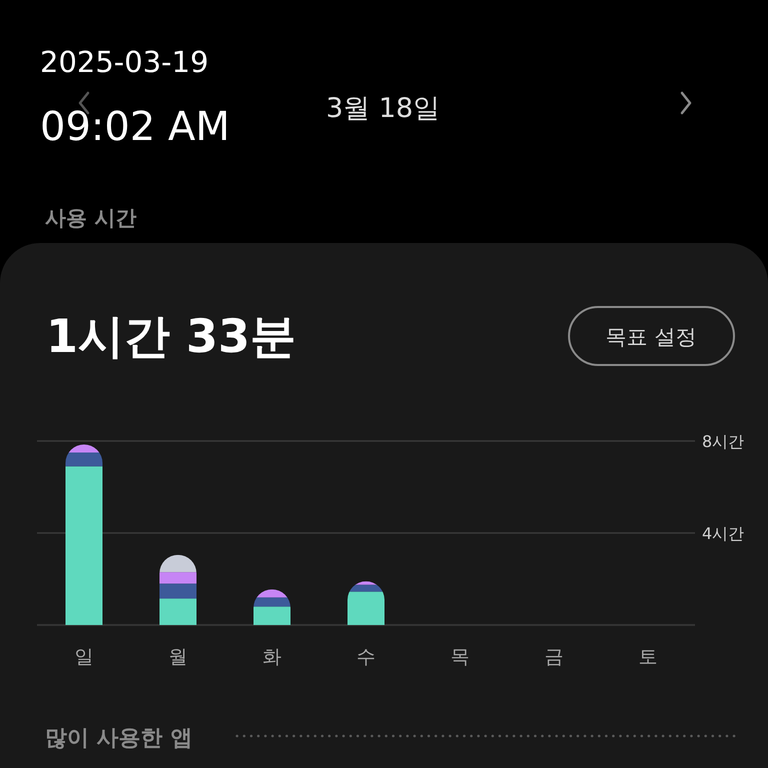 The width and height of the screenshot is (768, 768). What do you see at coordinates (135, 127) in the screenshot?
I see `text: 09:02 AM` at bounding box center [135, 127].